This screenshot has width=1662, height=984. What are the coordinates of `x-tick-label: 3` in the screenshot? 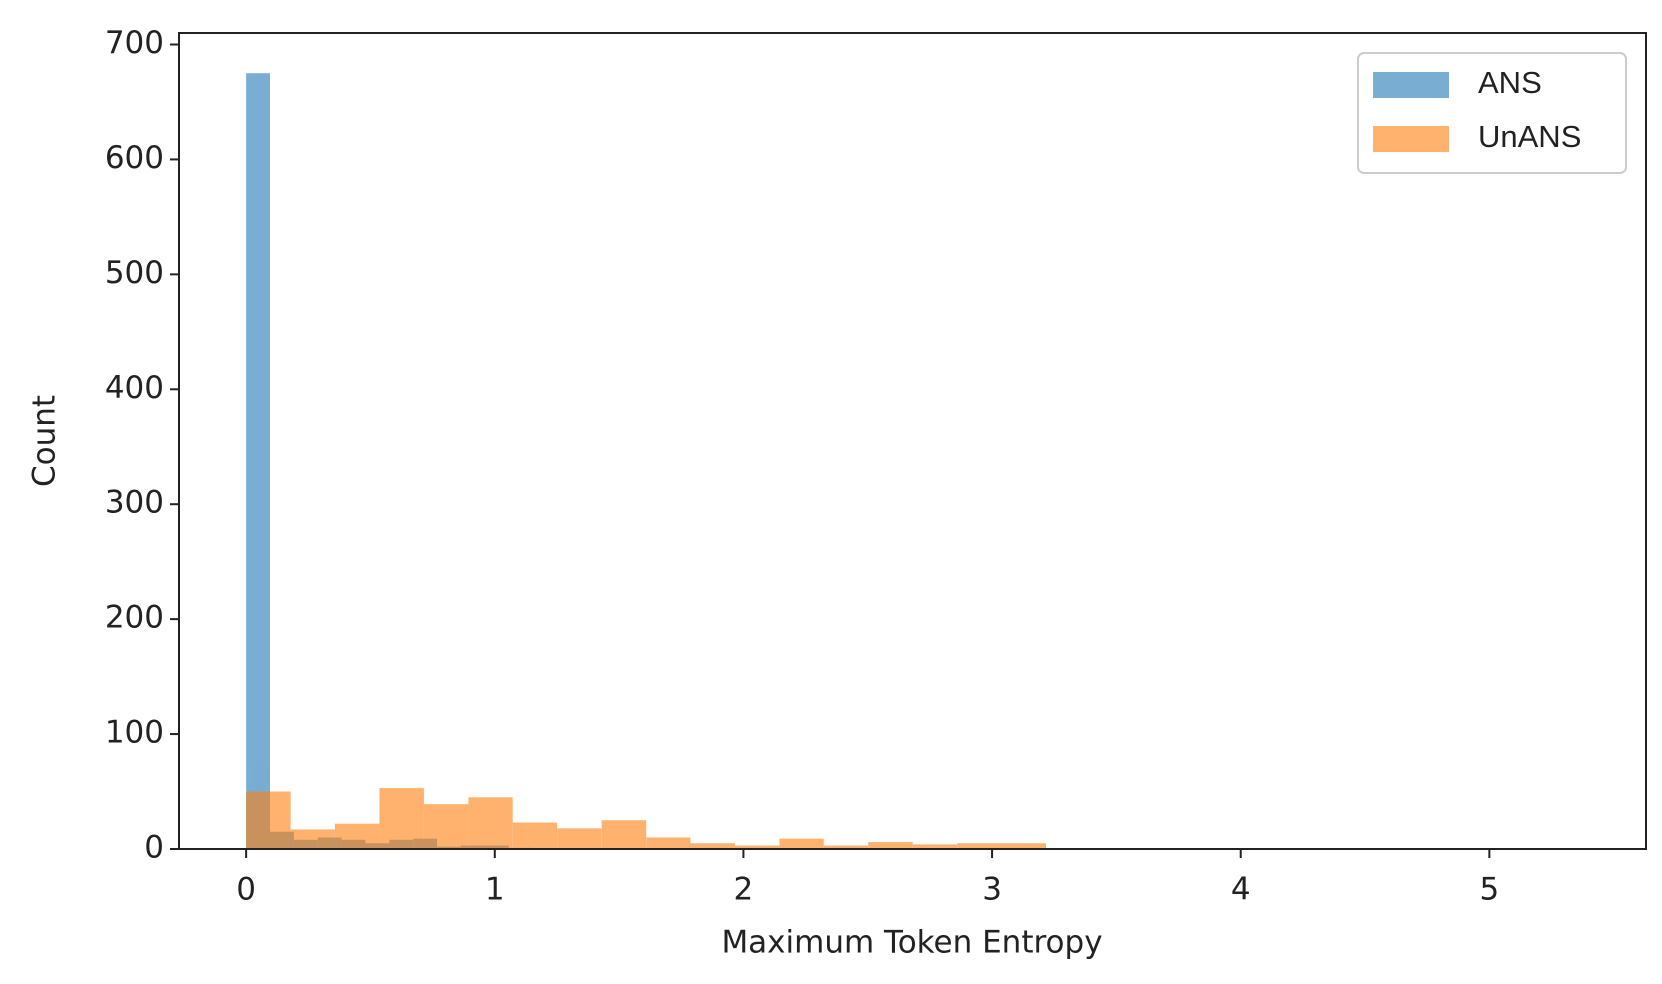 It's located at (992, 890).